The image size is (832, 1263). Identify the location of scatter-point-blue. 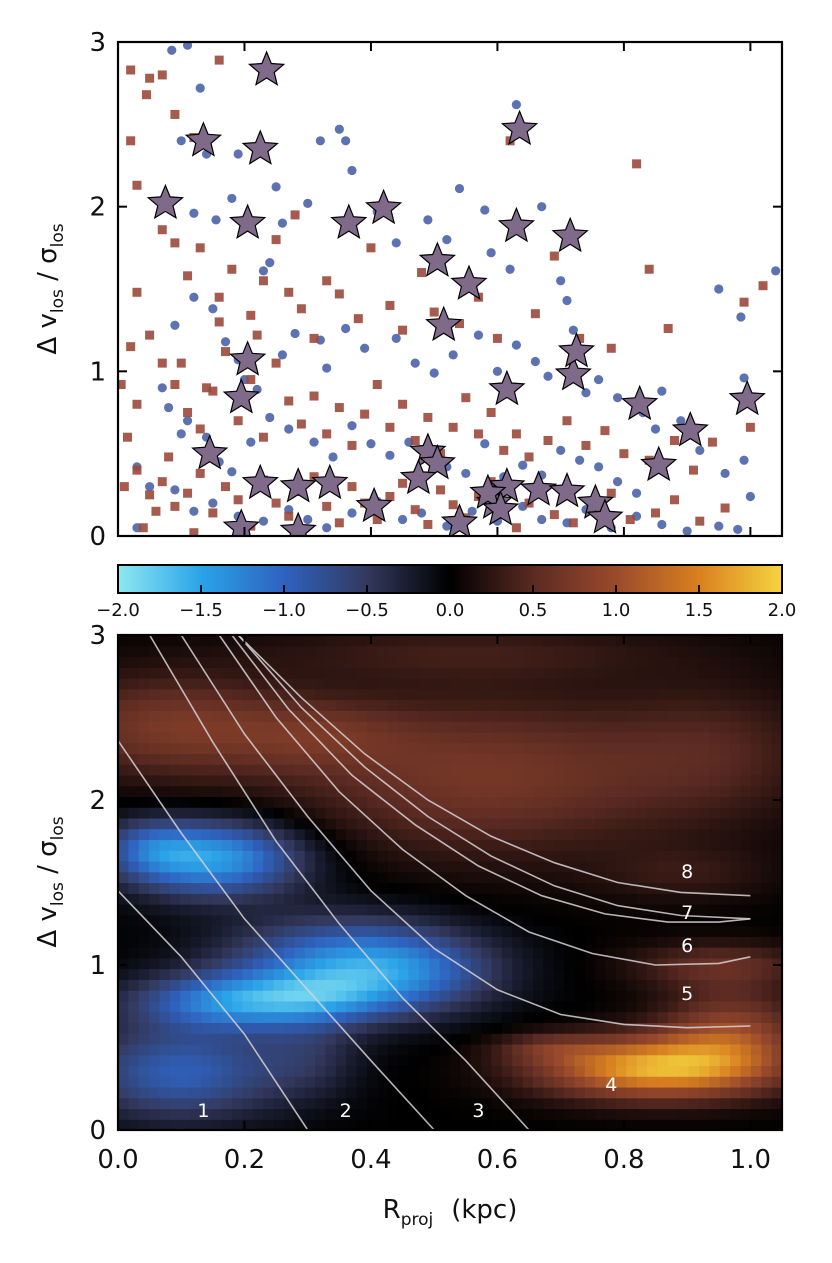
(282, 223).